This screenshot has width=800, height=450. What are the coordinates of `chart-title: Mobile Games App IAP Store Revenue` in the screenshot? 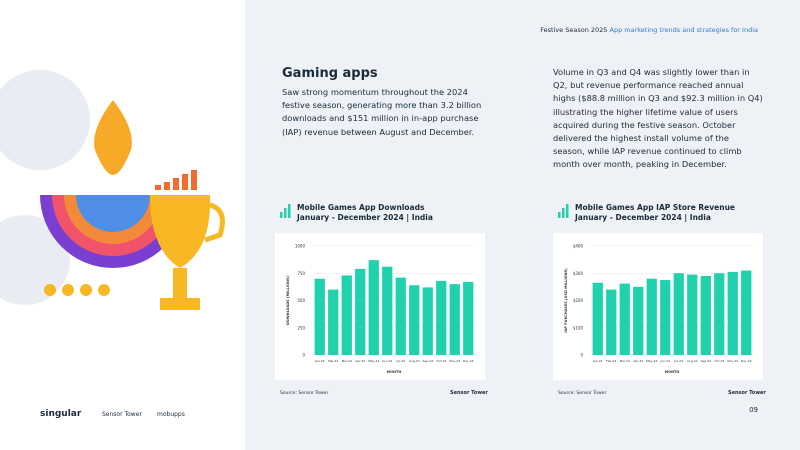 It's located at (655, 207).